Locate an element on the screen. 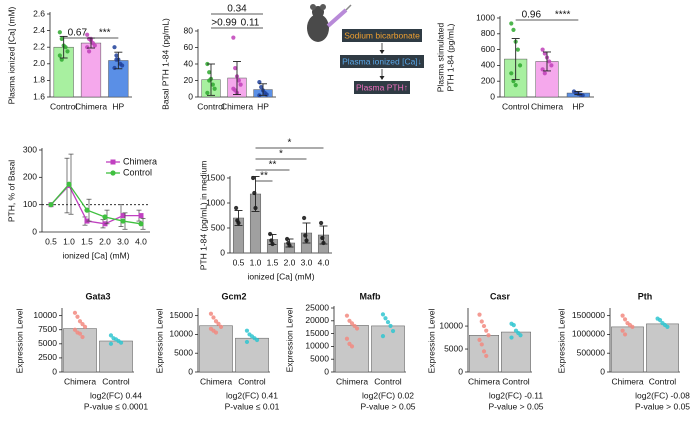  x-tick-label: 3.0 is located at coordinates (123, 241).